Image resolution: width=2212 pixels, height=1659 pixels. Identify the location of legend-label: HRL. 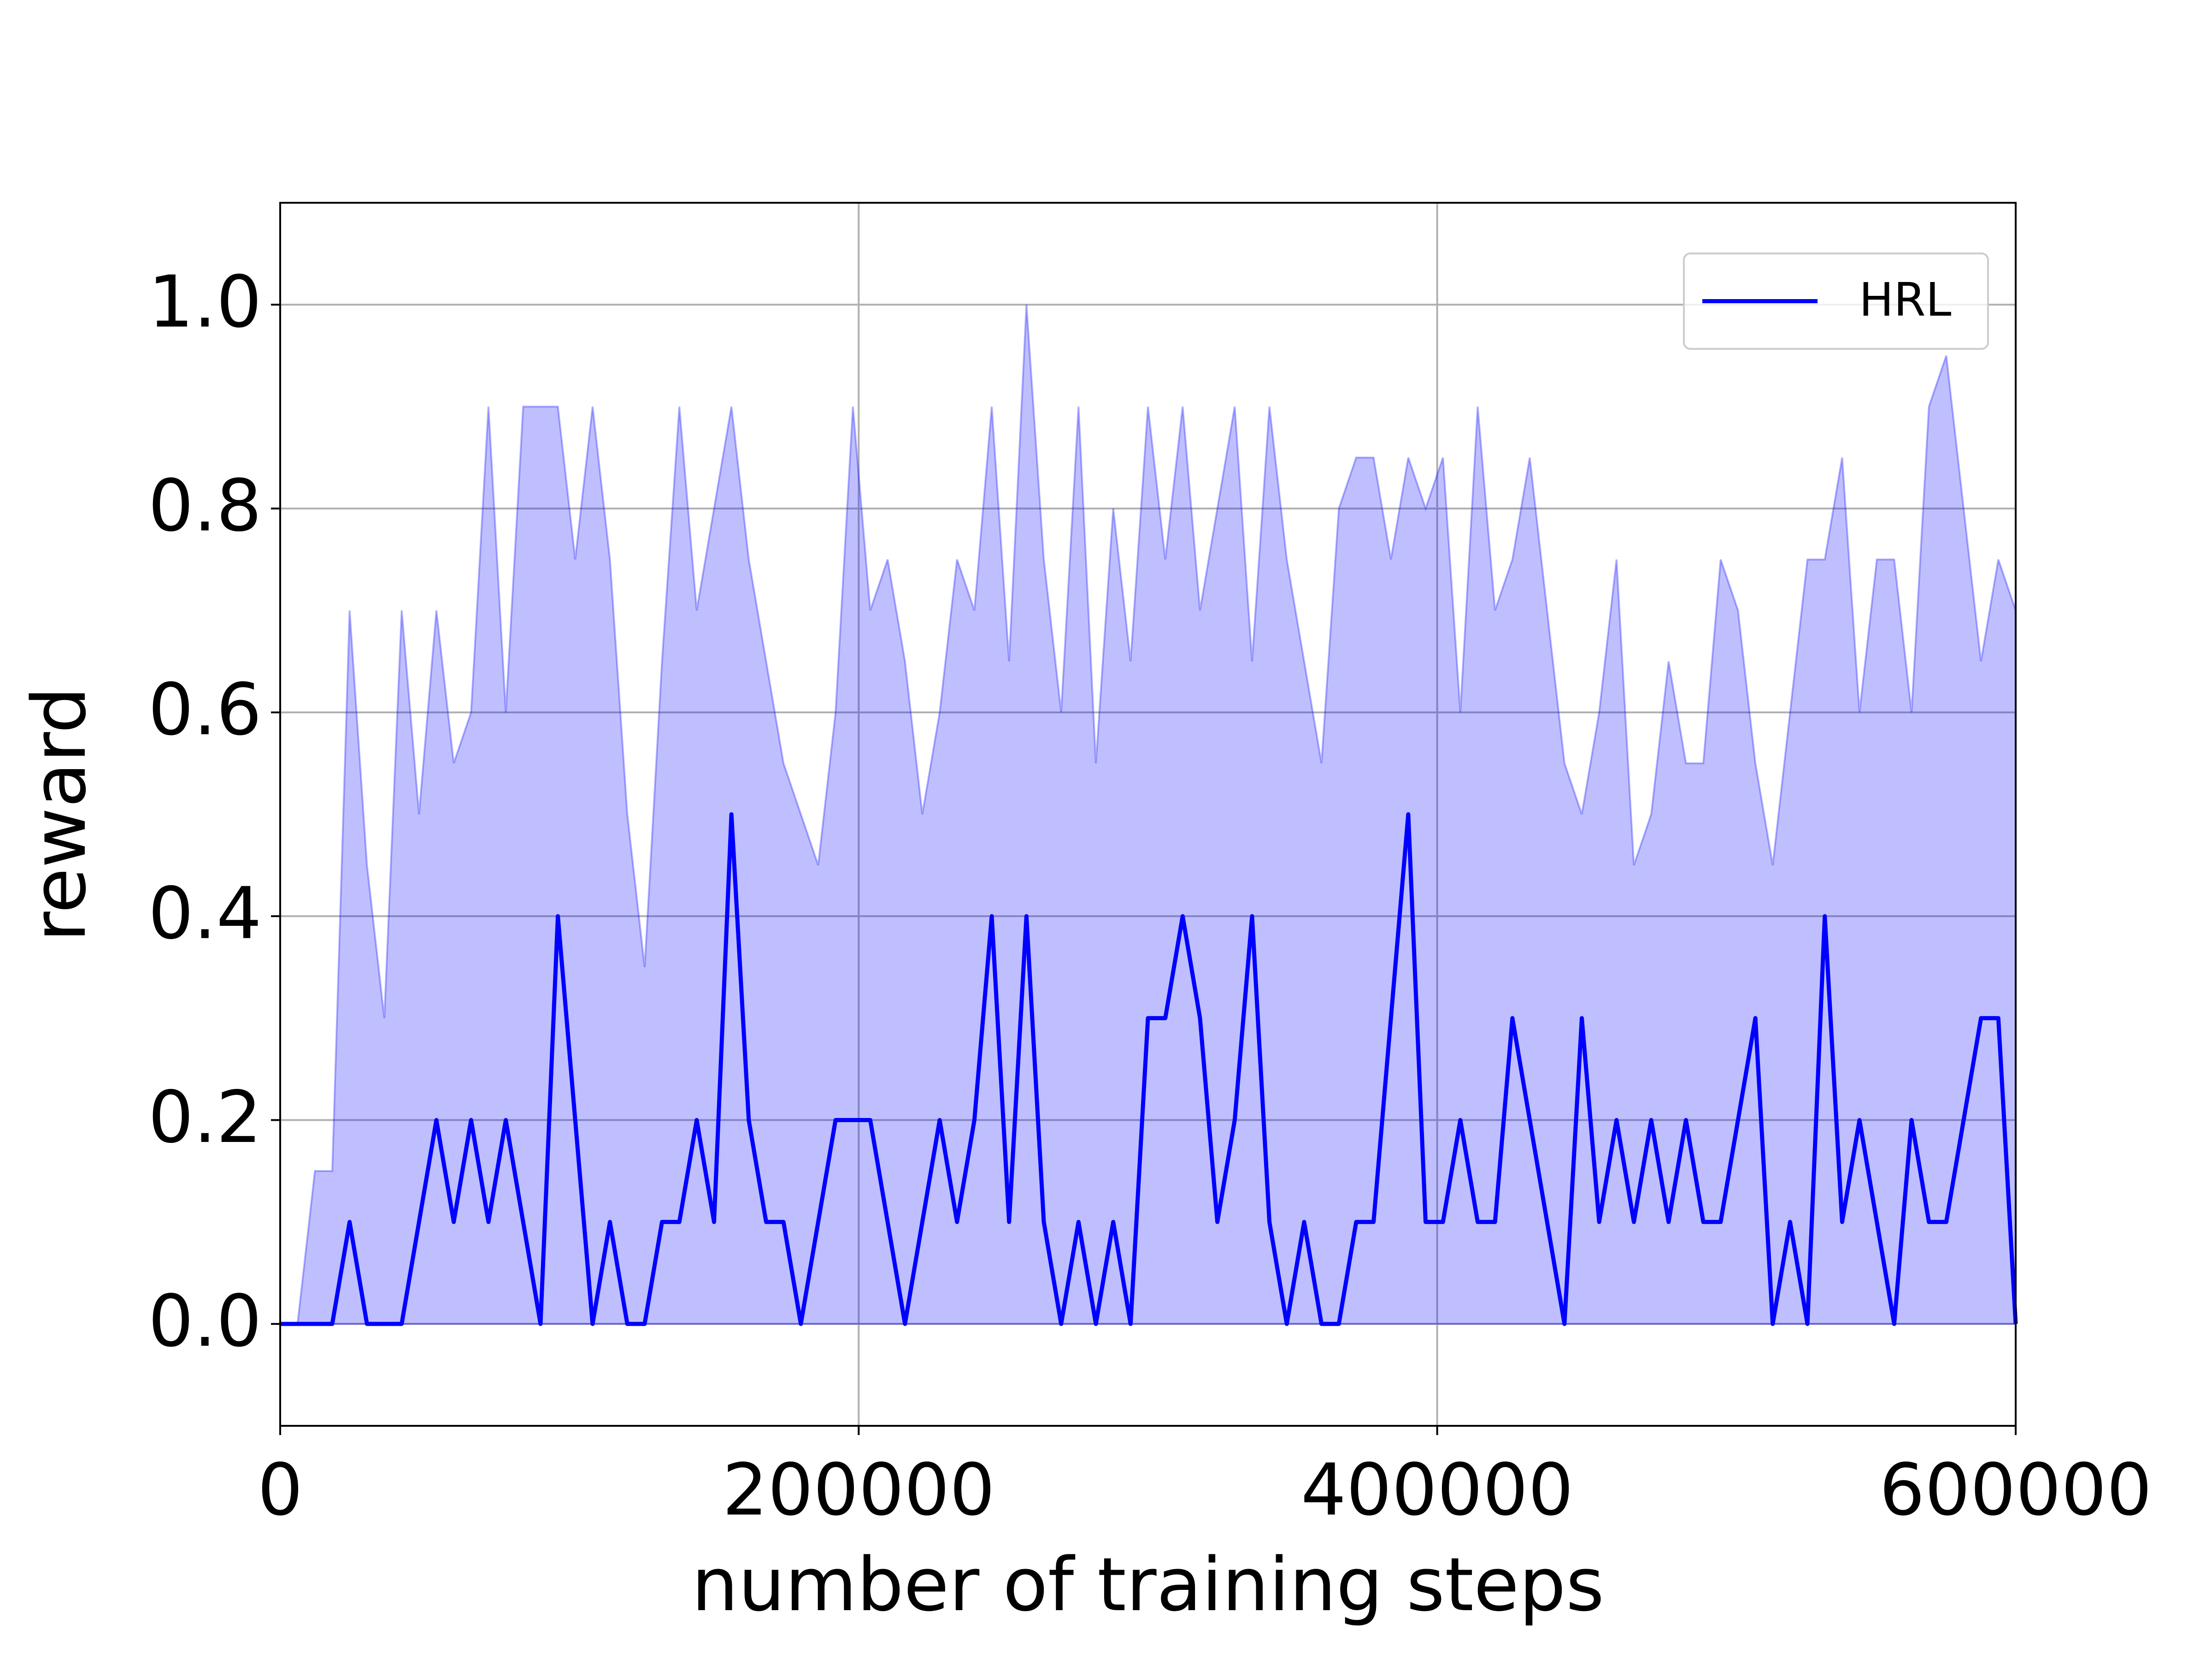
(1905, 300).